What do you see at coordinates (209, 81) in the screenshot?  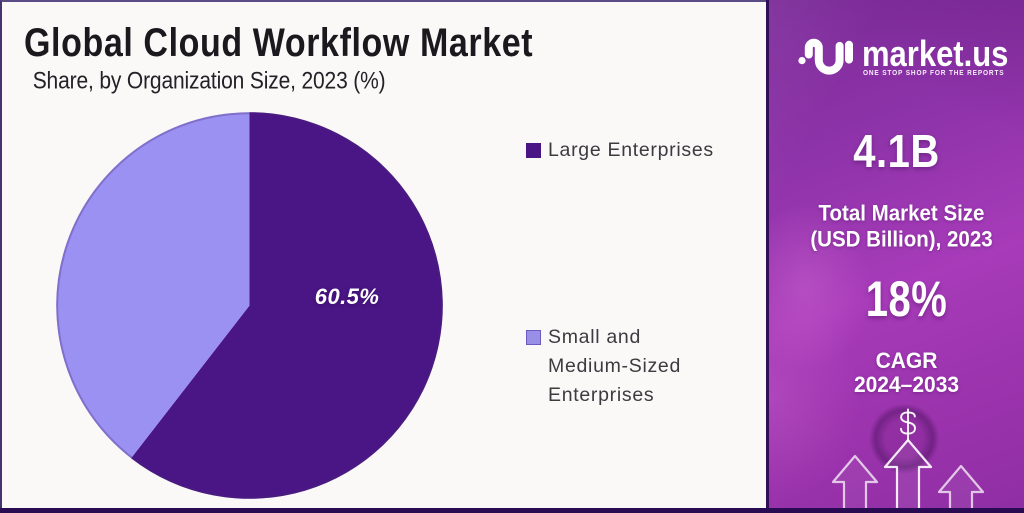 I see `chart-subtitle: Share, by Organization Size, 2023 (%)` at bounding box center [209, 81].